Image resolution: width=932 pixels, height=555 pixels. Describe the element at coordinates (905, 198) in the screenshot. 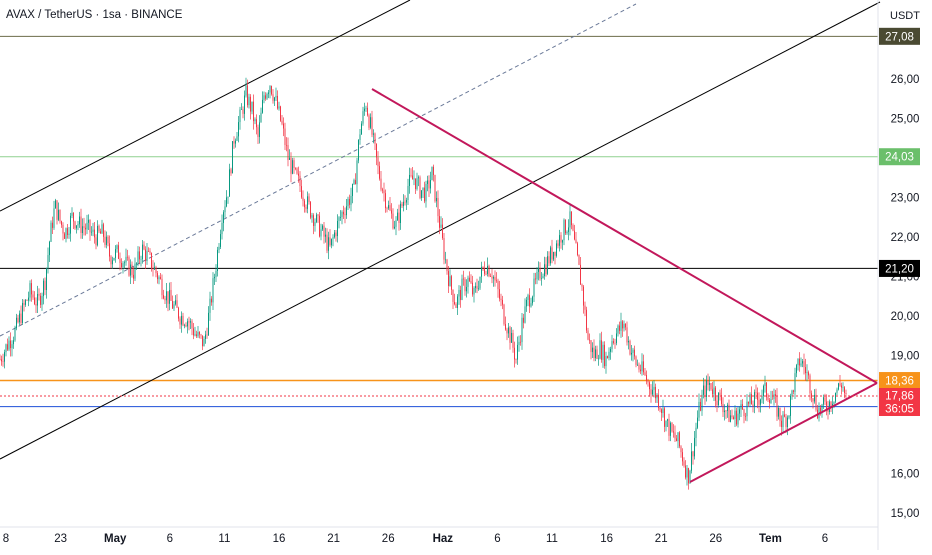

I see `y-tick-label: 23,00` at that location.